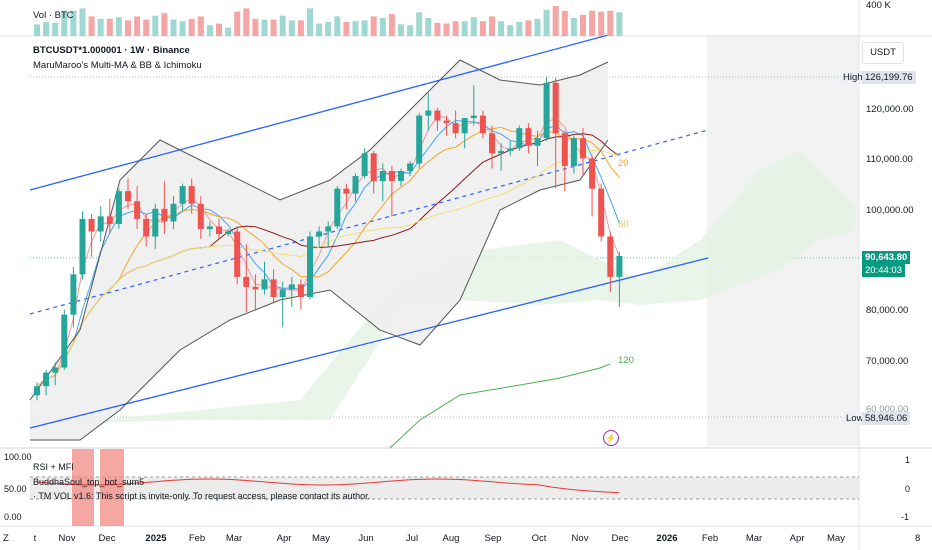 The height and width of the screenshot is (550, 932). I want to click on price-tick-80000: 80,000.00, so click(887, 310).